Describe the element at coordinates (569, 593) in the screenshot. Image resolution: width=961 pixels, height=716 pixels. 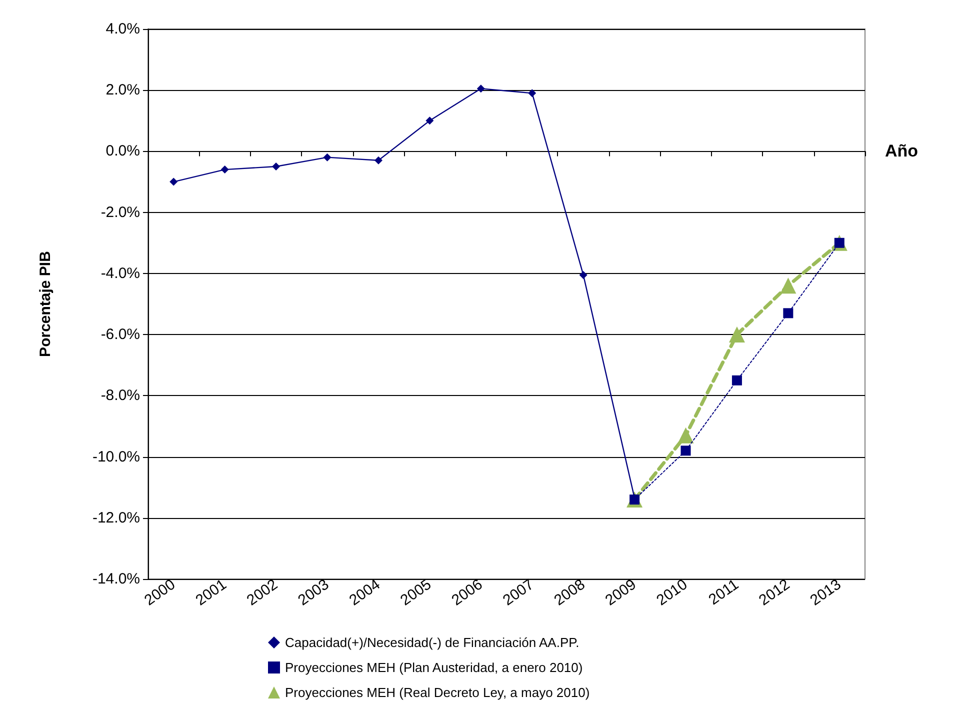
I see `x-tick-label: 2008` at that location.